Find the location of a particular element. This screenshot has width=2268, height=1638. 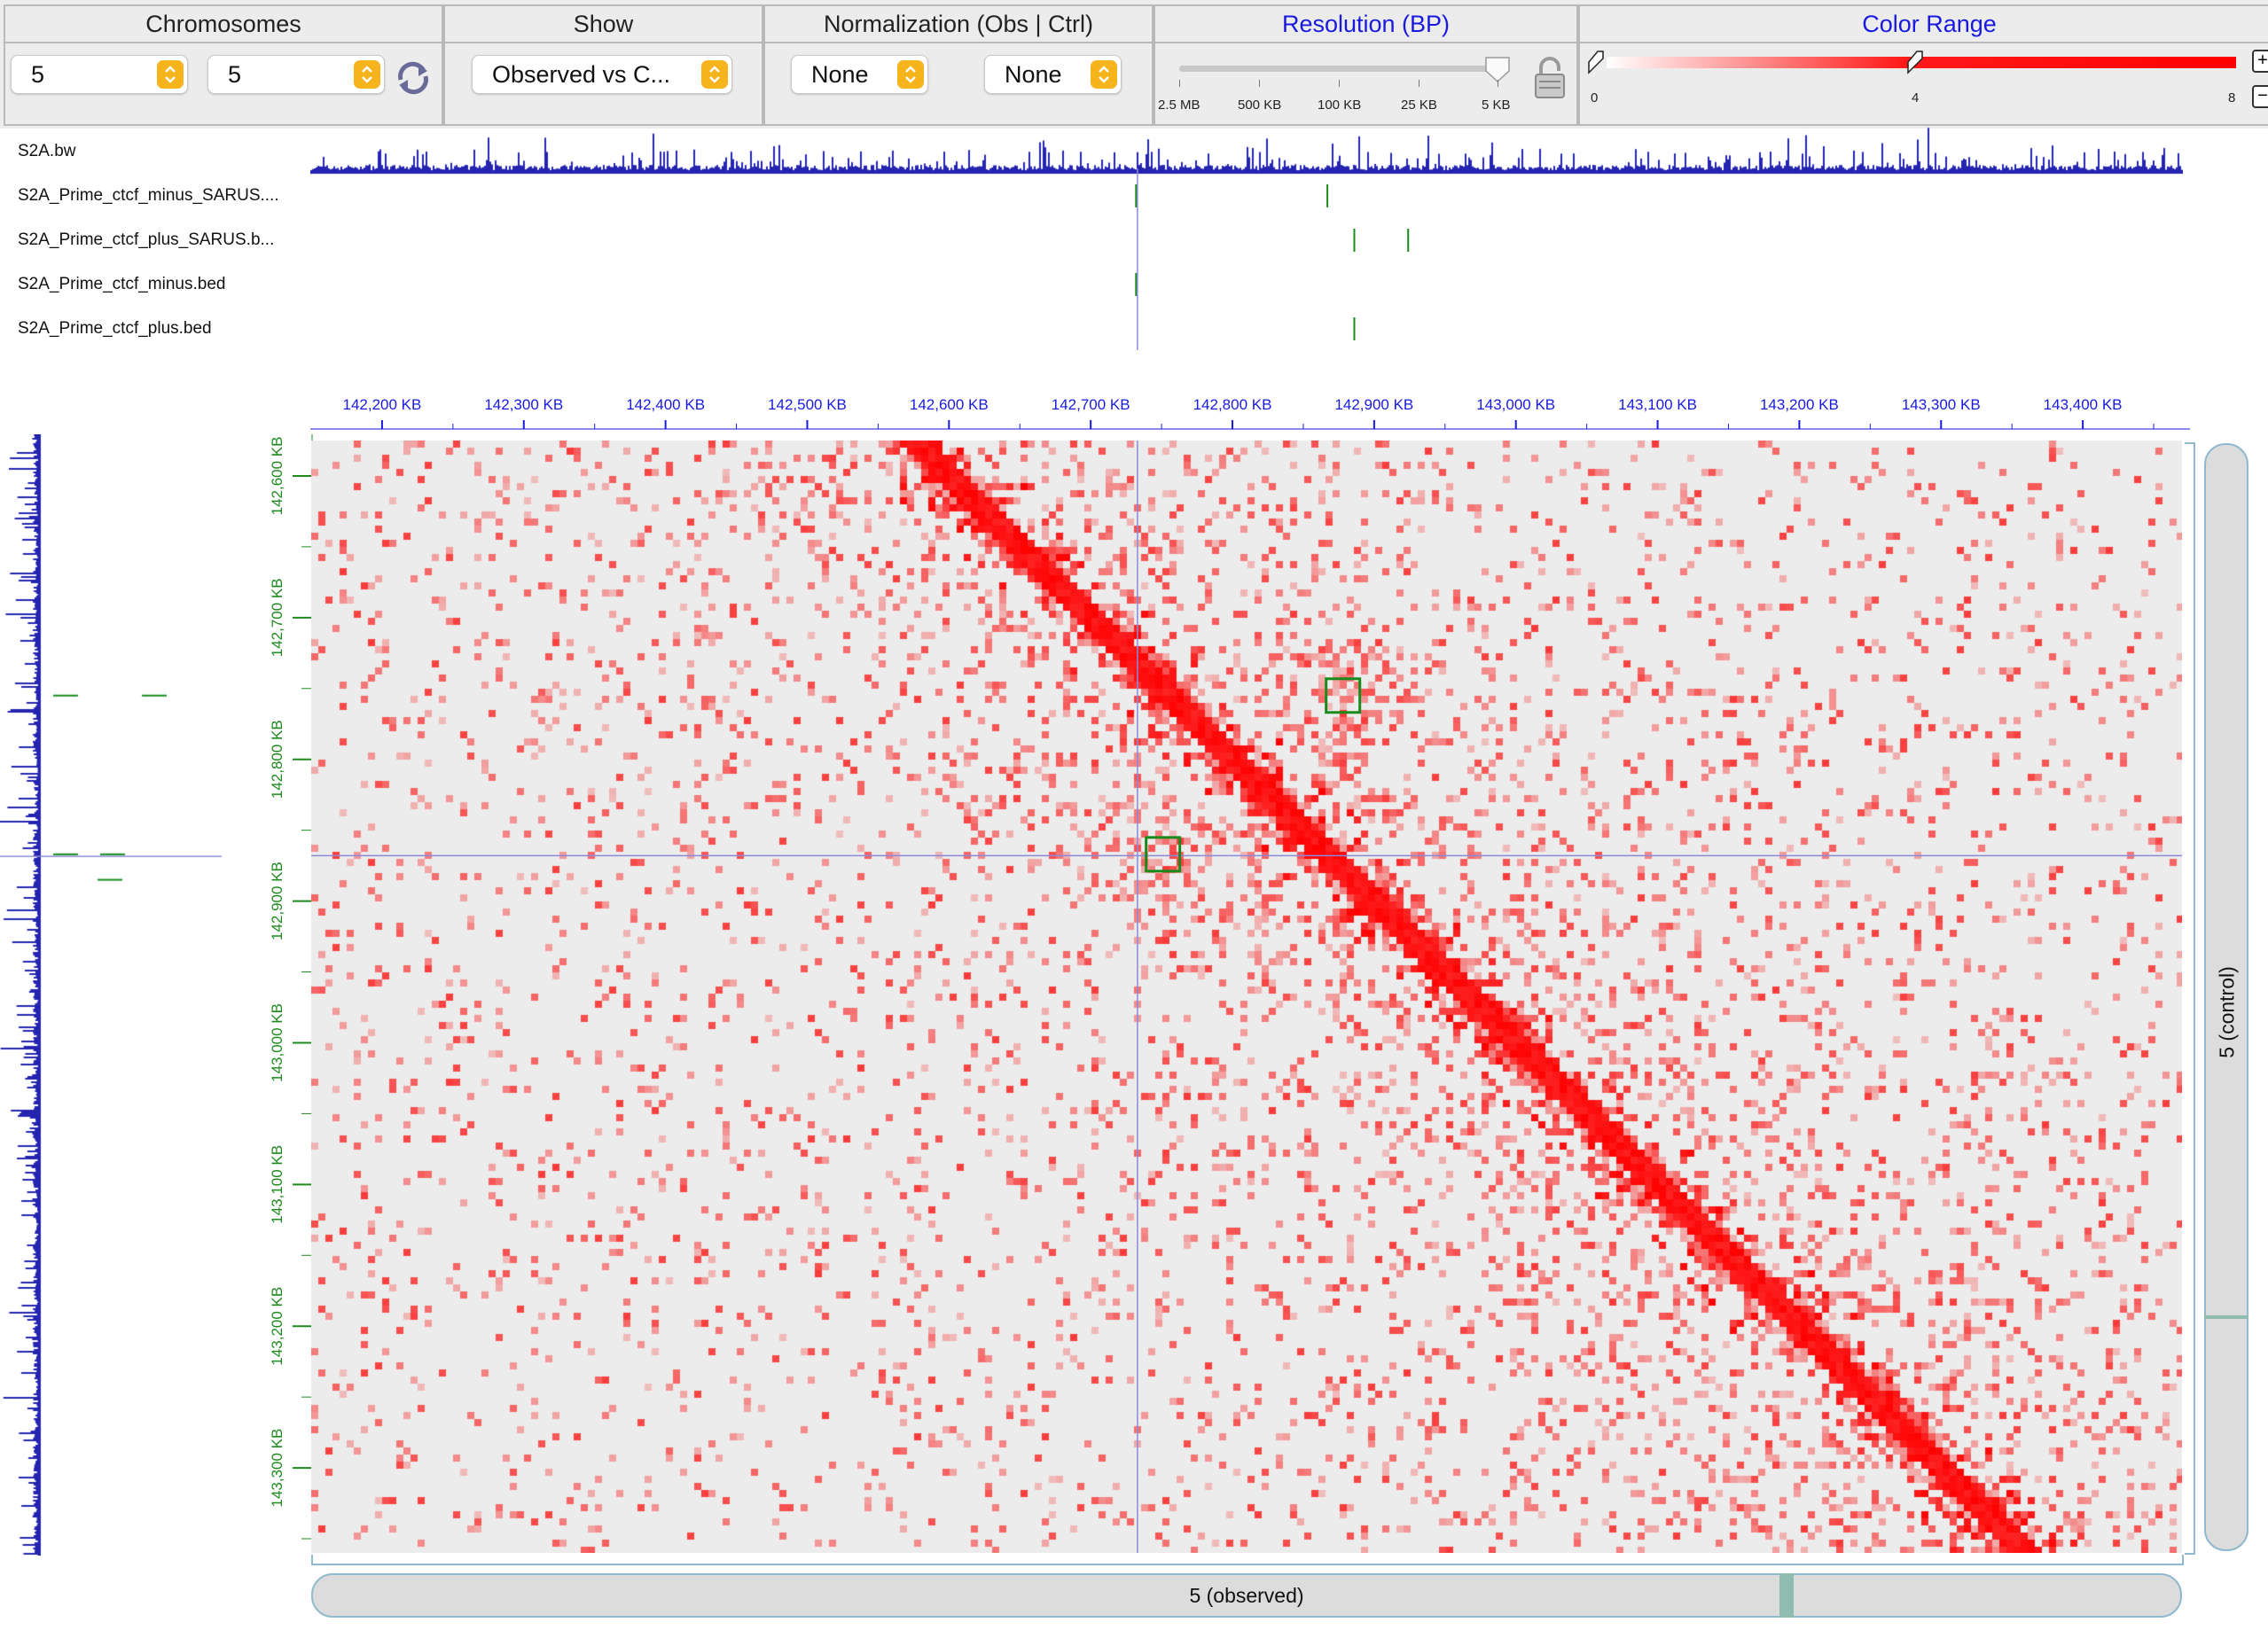

chromosomes-title: Chromosomes is located at coordinates (223, 24).